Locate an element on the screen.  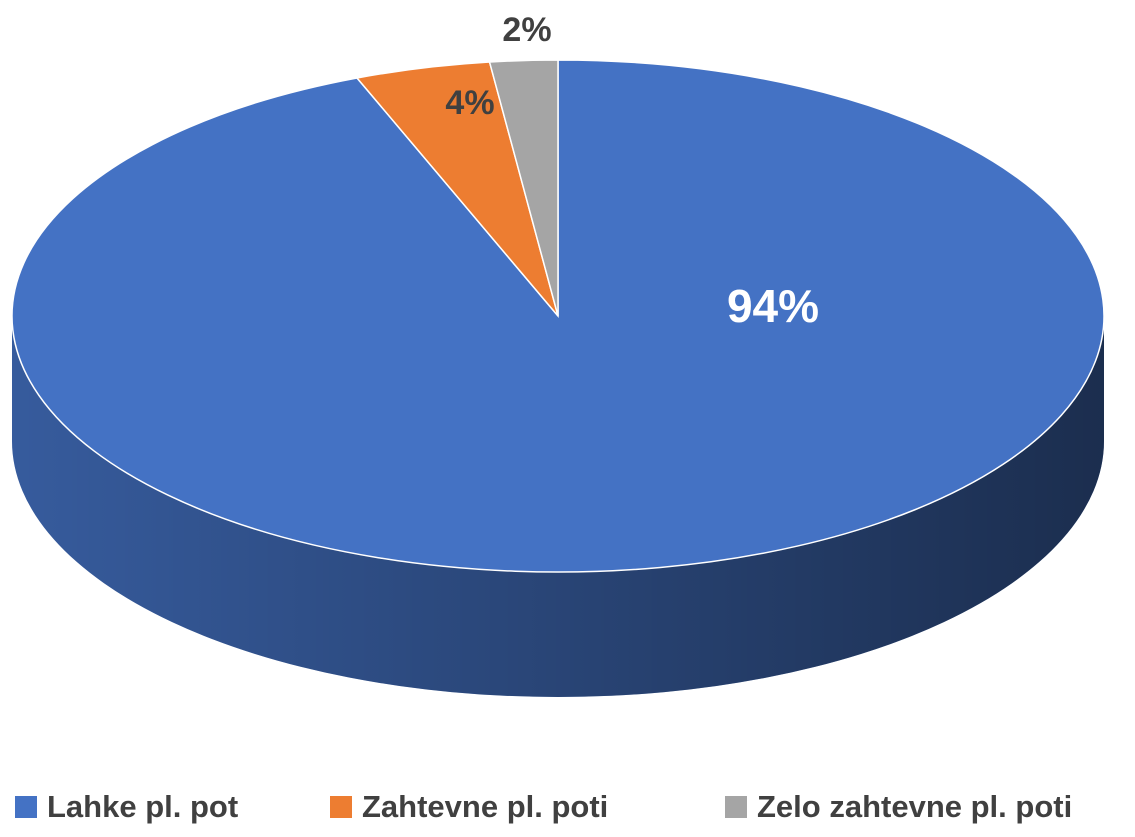
legend-label: Zelo zahtevne pl. poti is located at coordinates (914, 806).